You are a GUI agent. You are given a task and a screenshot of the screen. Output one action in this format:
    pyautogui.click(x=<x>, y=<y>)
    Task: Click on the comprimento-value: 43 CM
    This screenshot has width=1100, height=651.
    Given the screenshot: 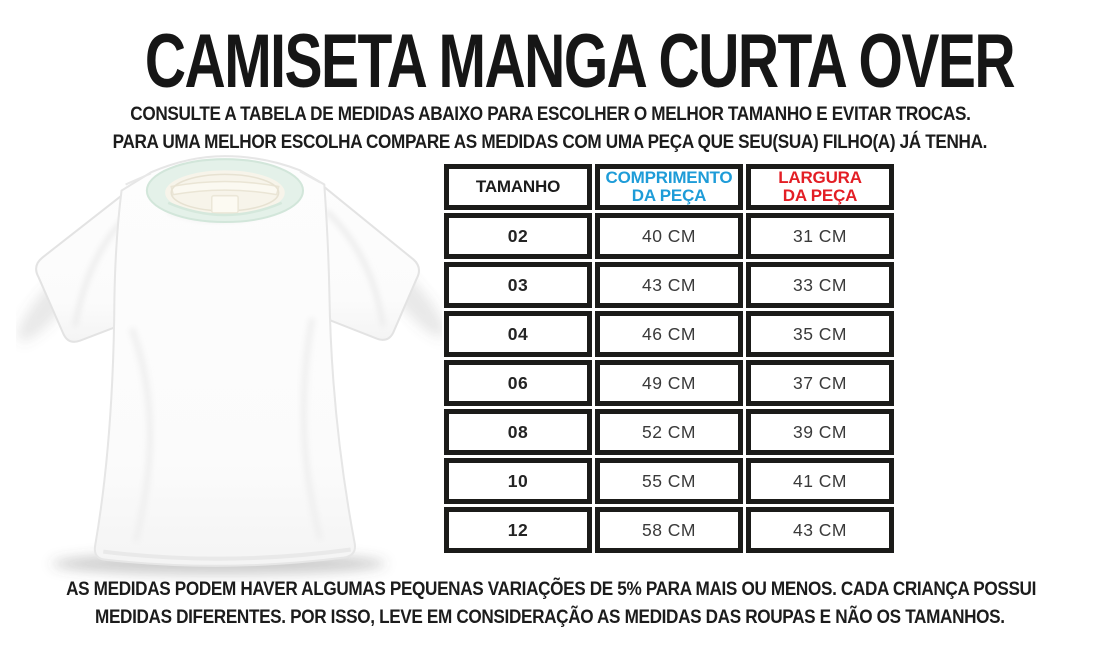 What is the action you would take?
    pyautogui.click(x=669, y=285)
    